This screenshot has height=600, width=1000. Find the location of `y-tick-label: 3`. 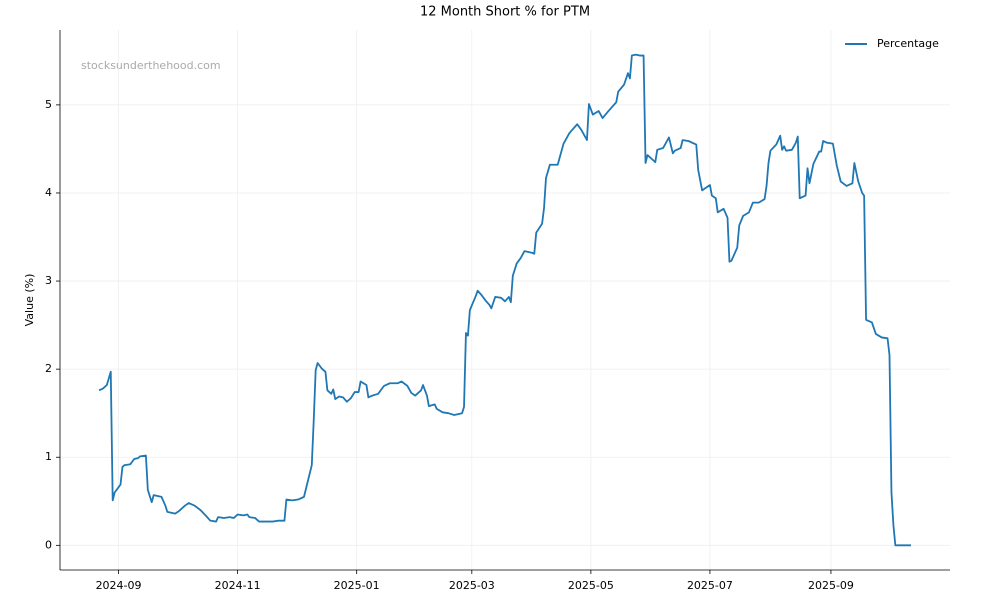

y-tick-label: 3 is located at coordinates (48, 280).